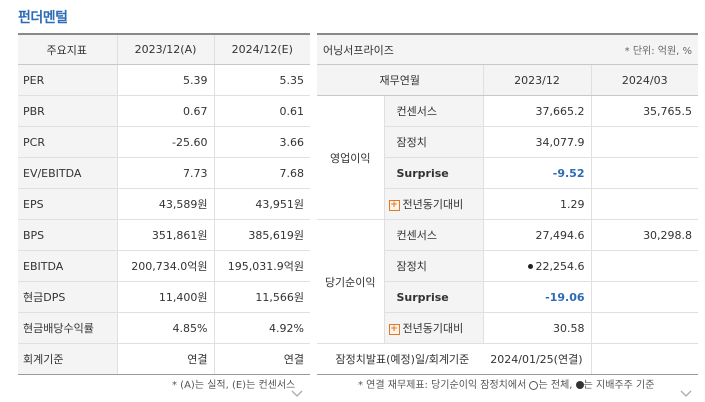  Describe the element at coordinates (645, 80) in the screenshot. I see `header-2024-03: 2024/03` at that location.